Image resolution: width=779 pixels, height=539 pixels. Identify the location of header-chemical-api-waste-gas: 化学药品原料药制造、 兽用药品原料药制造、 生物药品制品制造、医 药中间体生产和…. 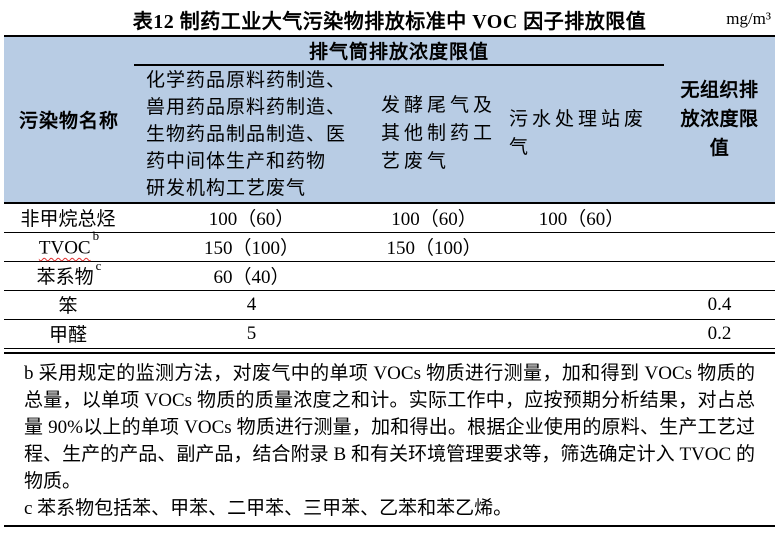
(251, 134).